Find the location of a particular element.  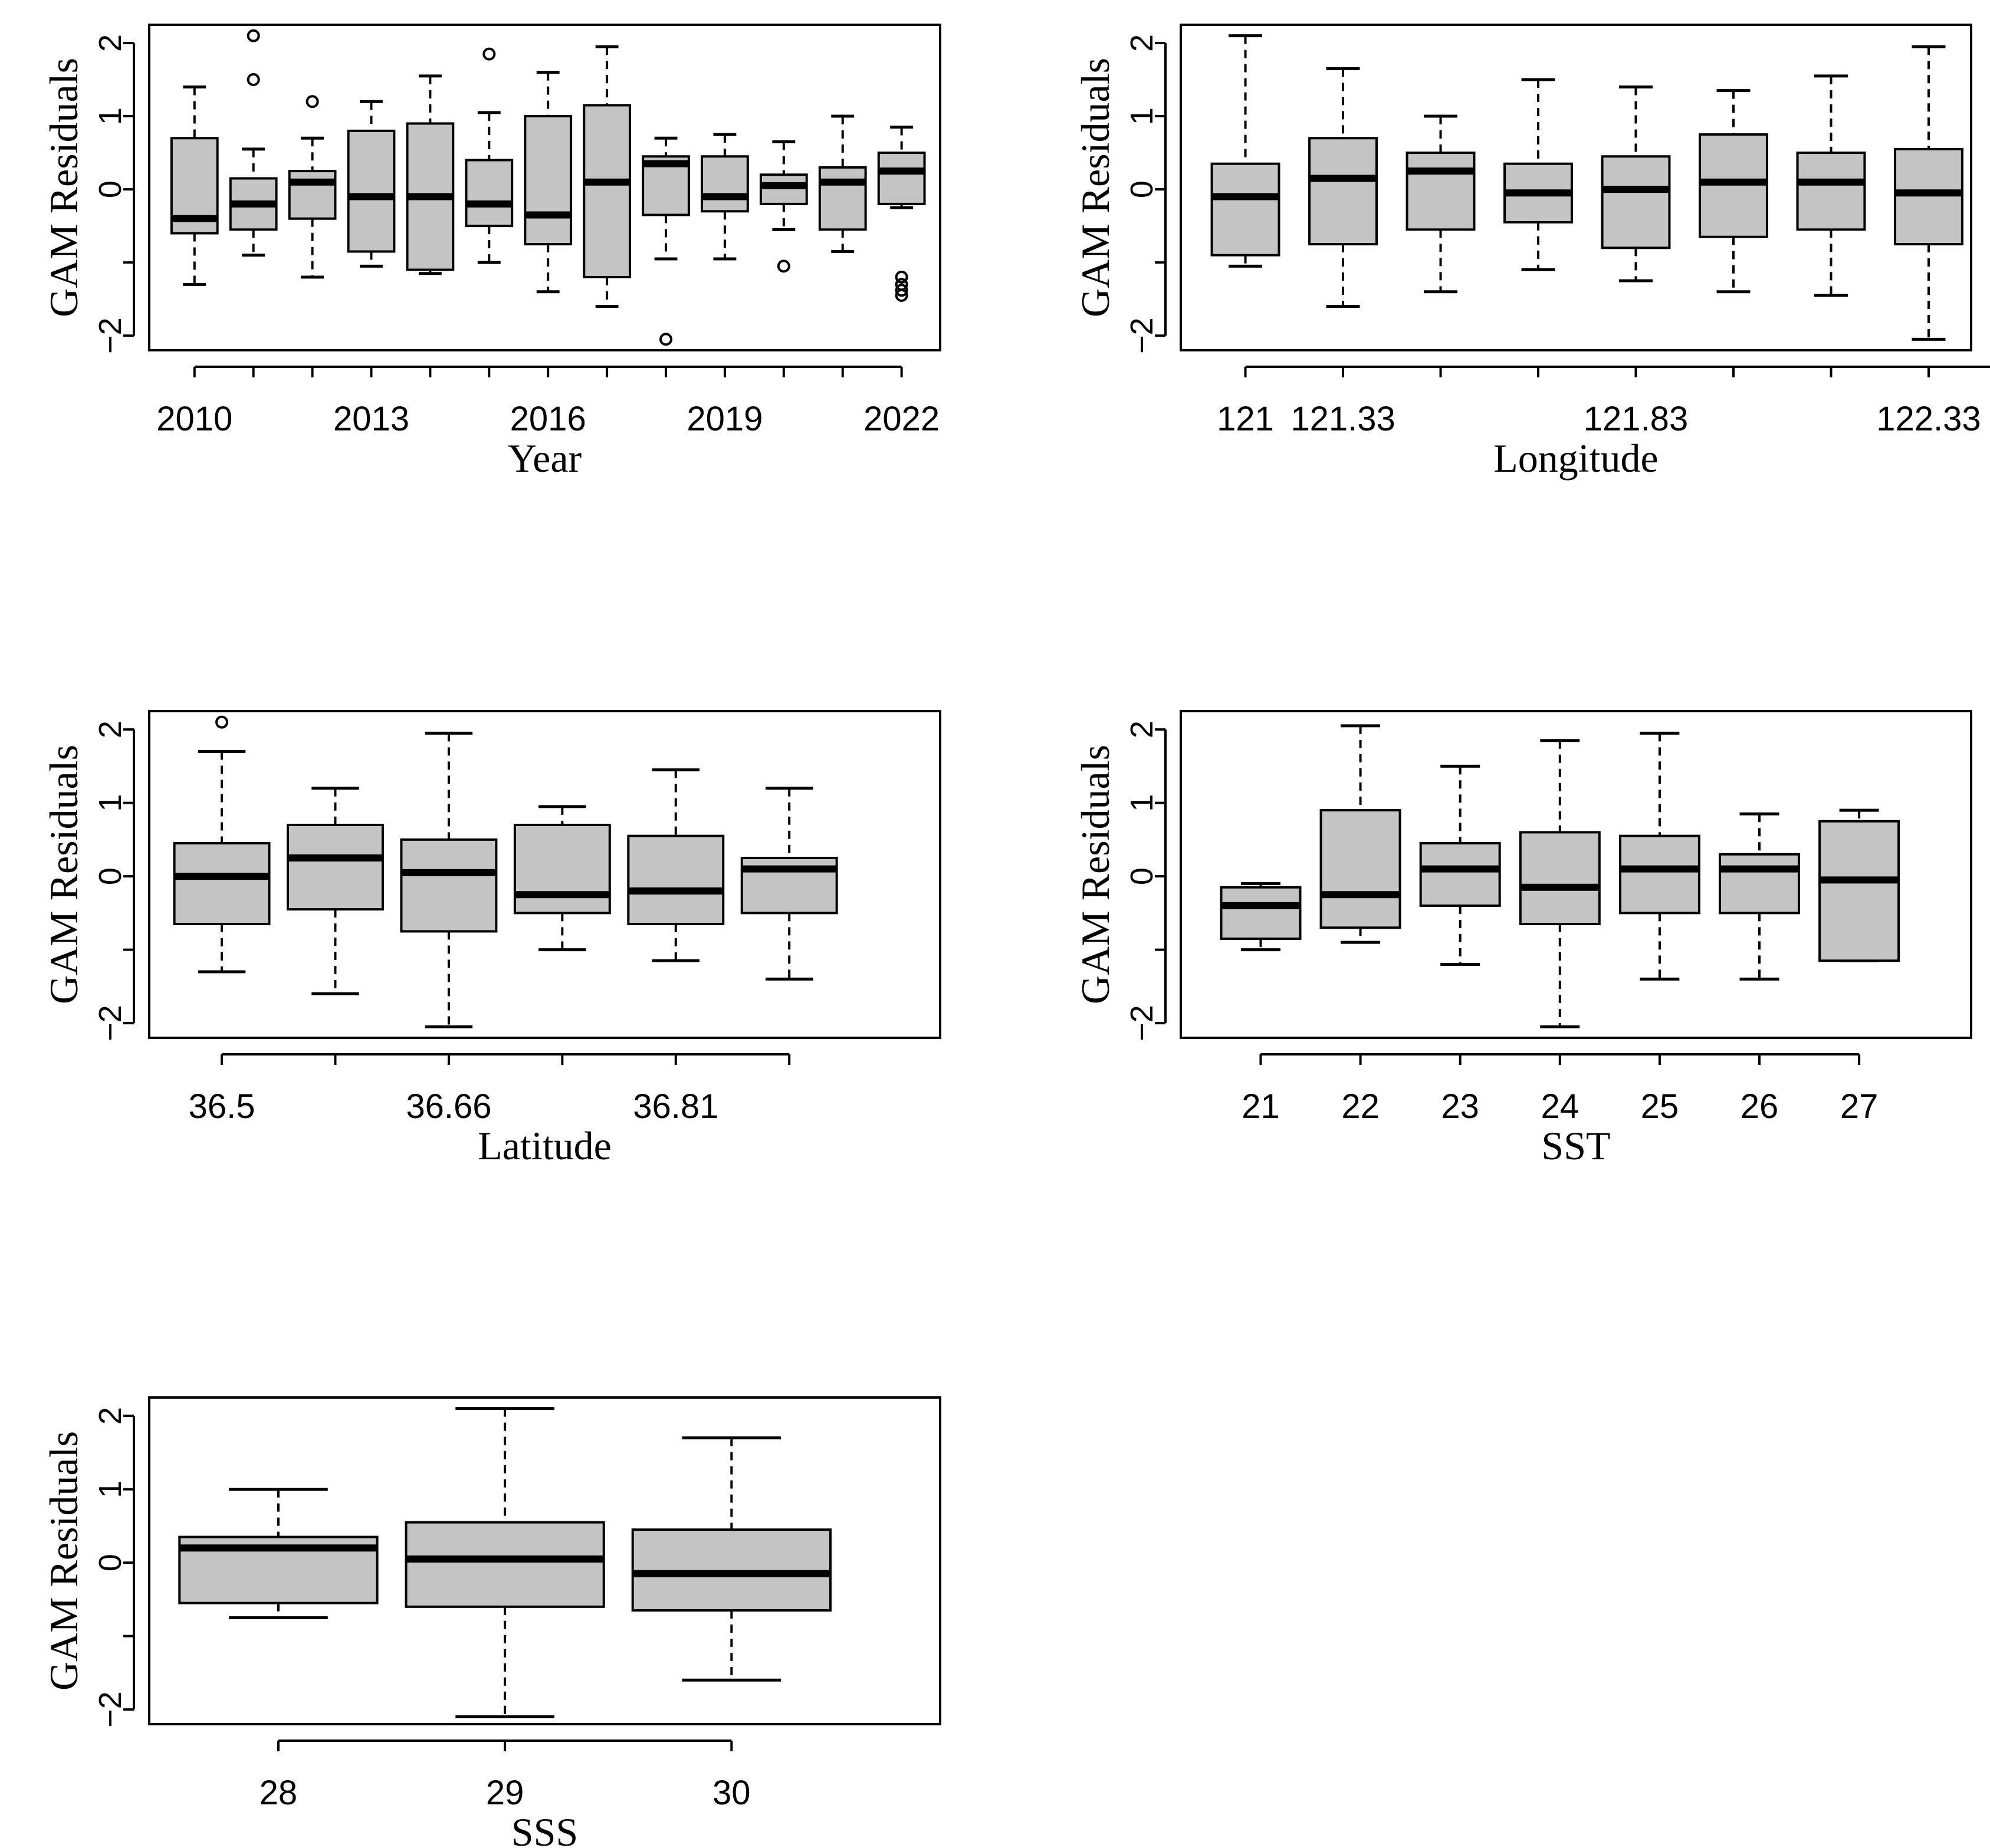

box-2015 is located at coordinates (490, 155).